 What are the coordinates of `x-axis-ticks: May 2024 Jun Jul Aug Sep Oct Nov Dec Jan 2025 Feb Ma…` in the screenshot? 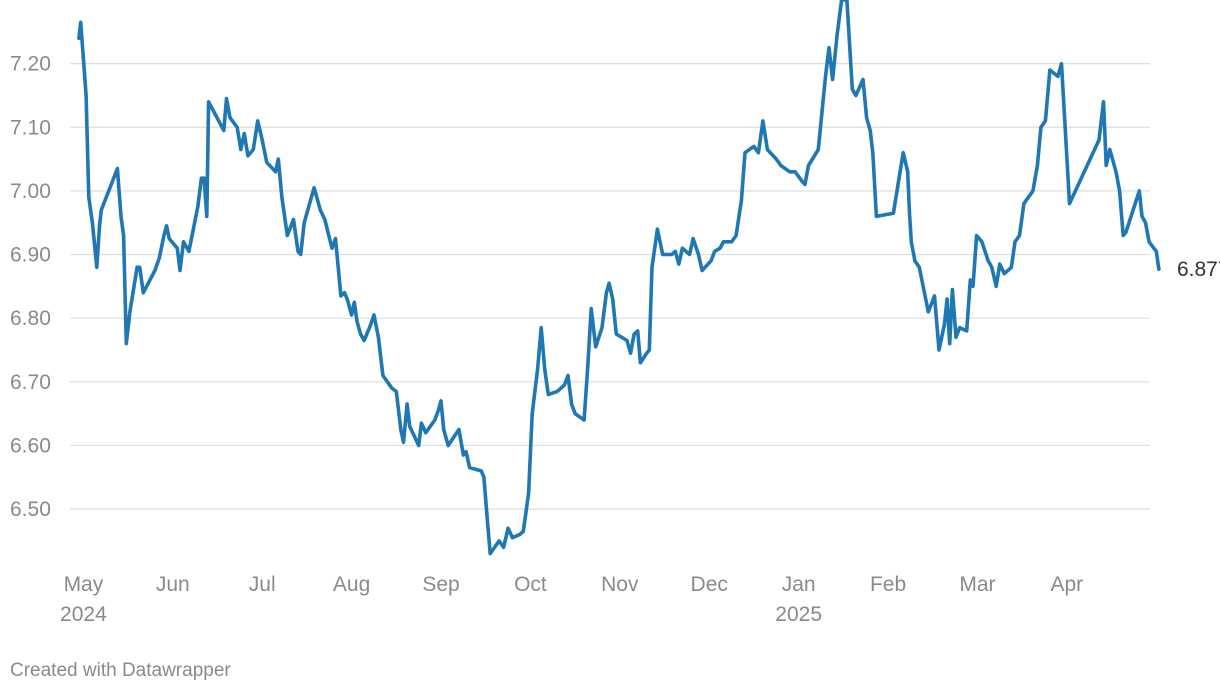 It's located at (571, 599).